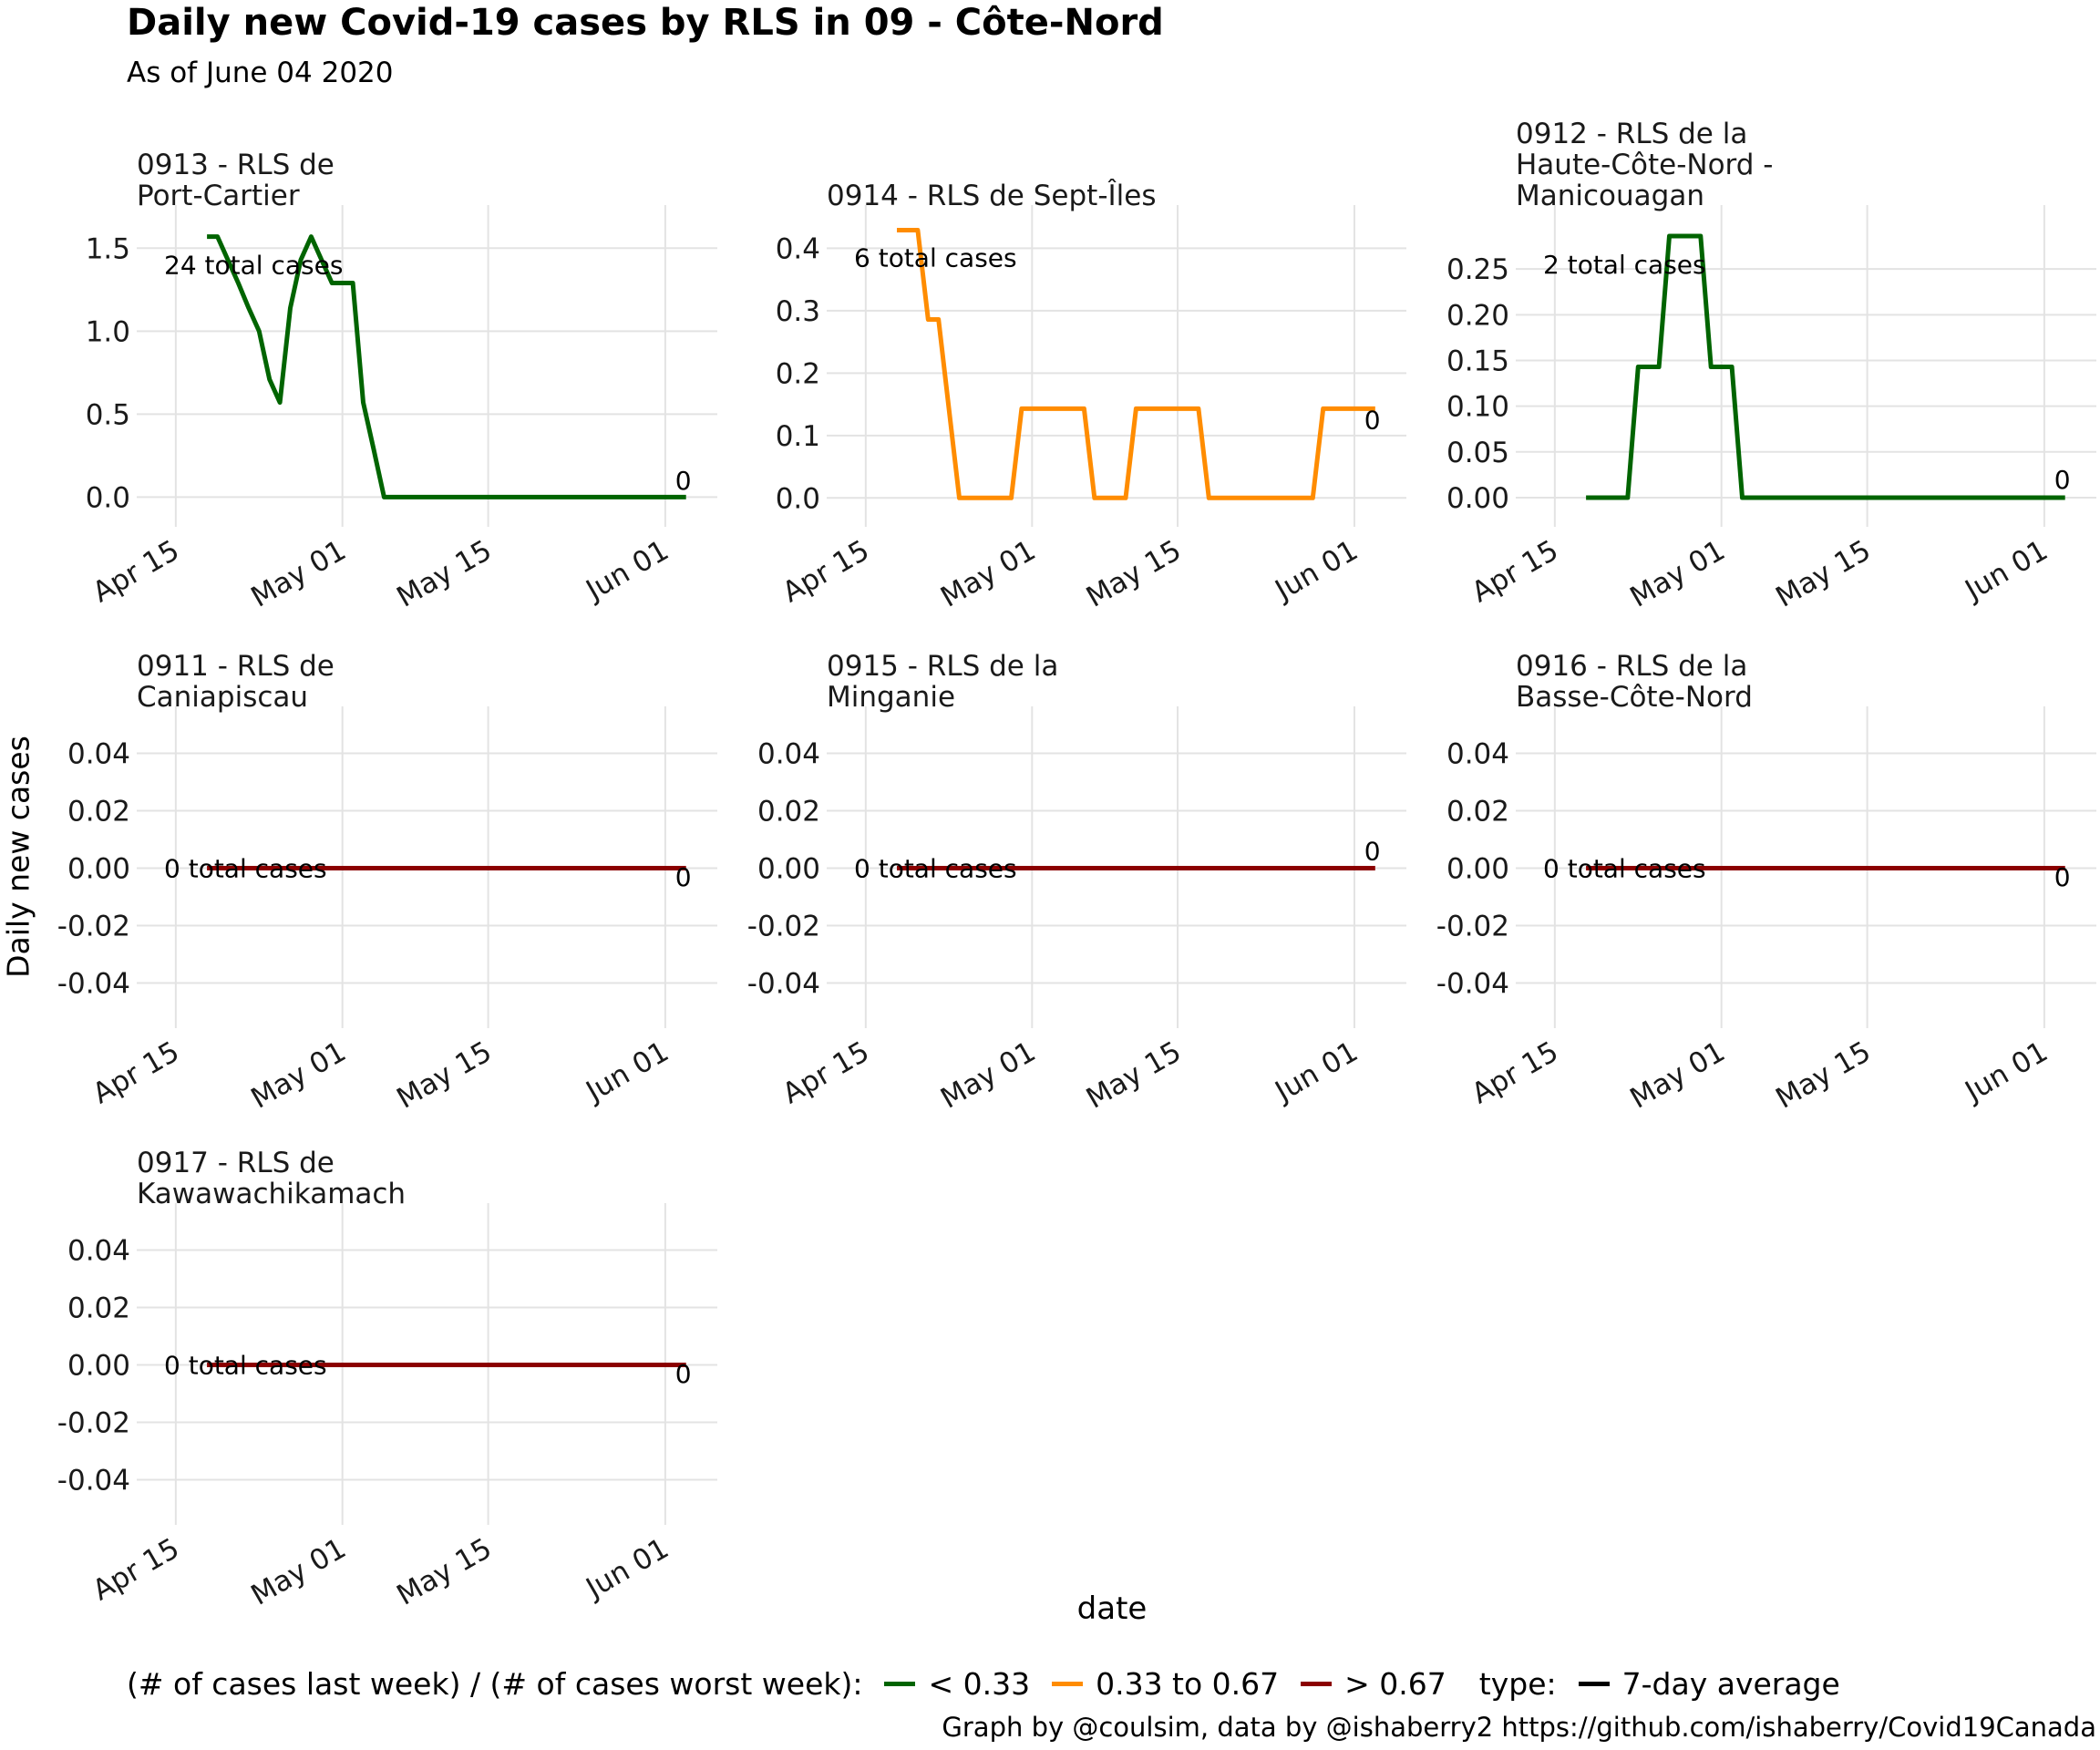  Describe the element at coordinates (1477, 407) in the screenshot. I see `y-tick-label: 0.10` at that location.